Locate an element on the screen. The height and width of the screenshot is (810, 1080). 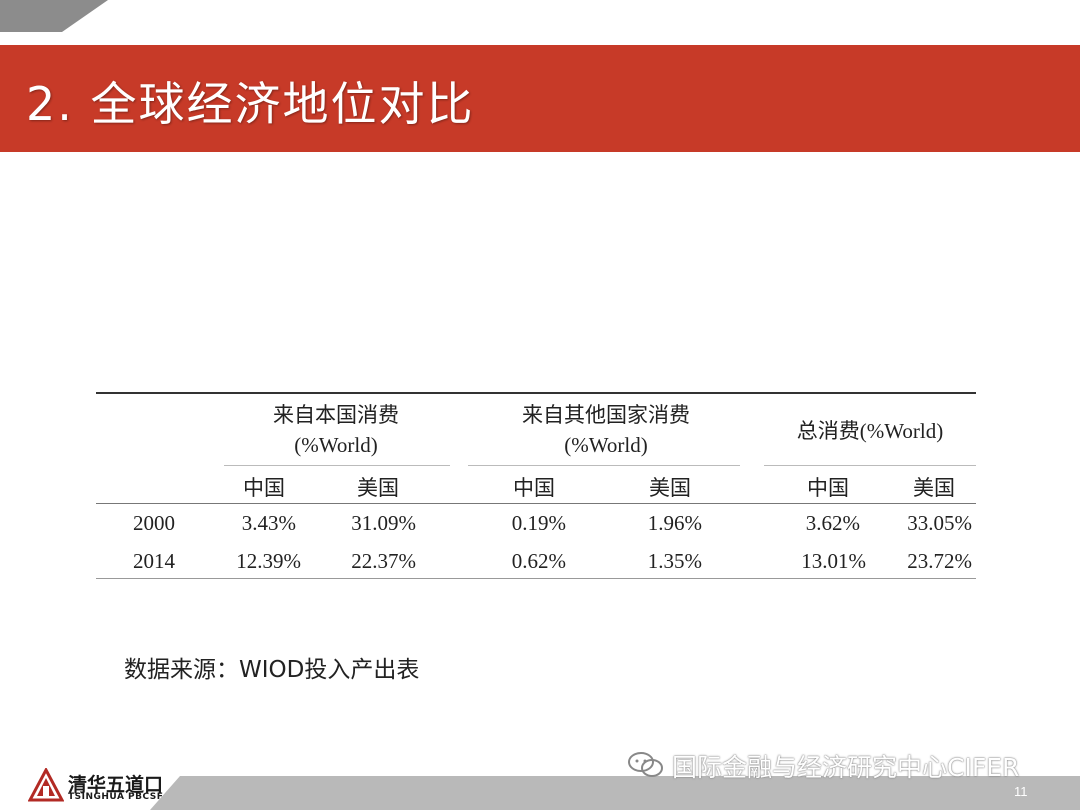
logo-chinese-text: 清华五道口 is located at coordinates (116, 785).